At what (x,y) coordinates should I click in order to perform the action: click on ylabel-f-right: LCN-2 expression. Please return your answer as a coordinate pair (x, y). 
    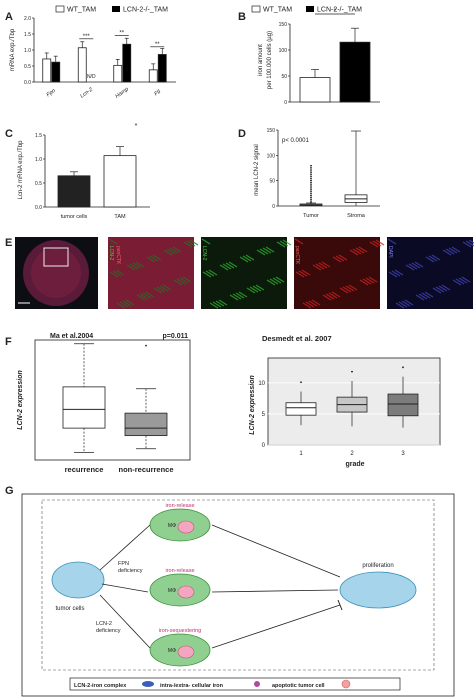
    Looking at the image, I should click on (252, 405).